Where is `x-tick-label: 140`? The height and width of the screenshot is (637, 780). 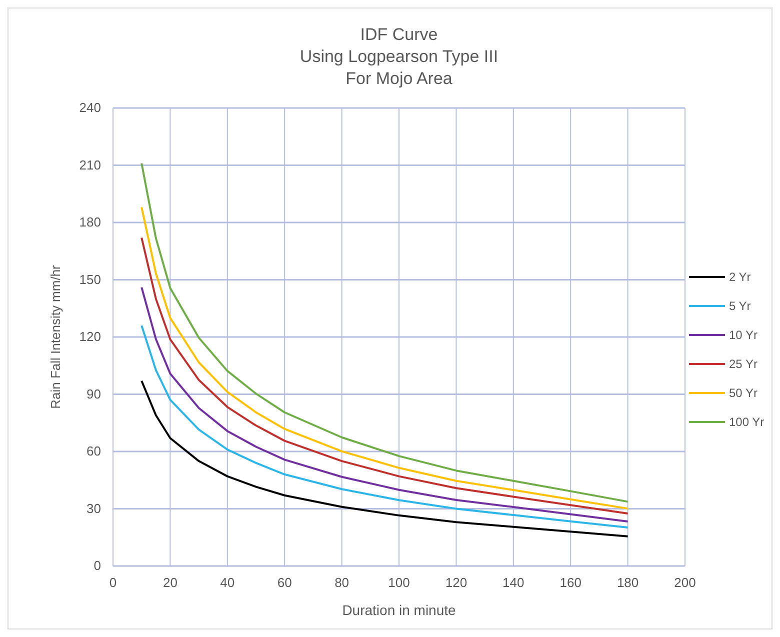
x-tick-label: 140 is located at coordinates (513, 582).